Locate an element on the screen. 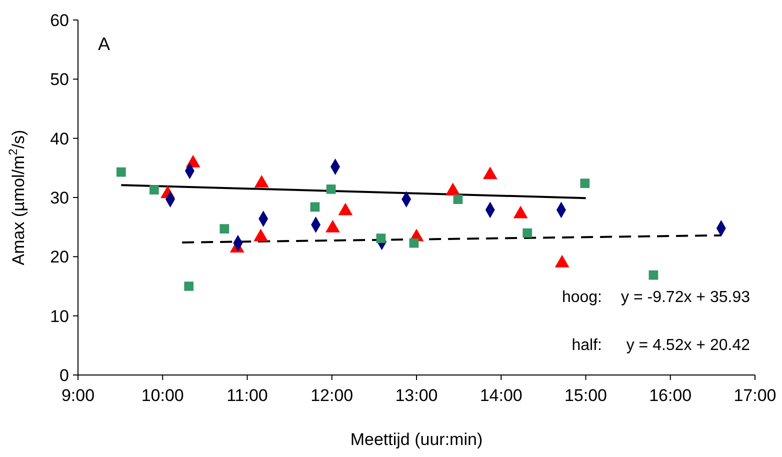  y-tick-label: 30 is located at coordinates (59, 198).